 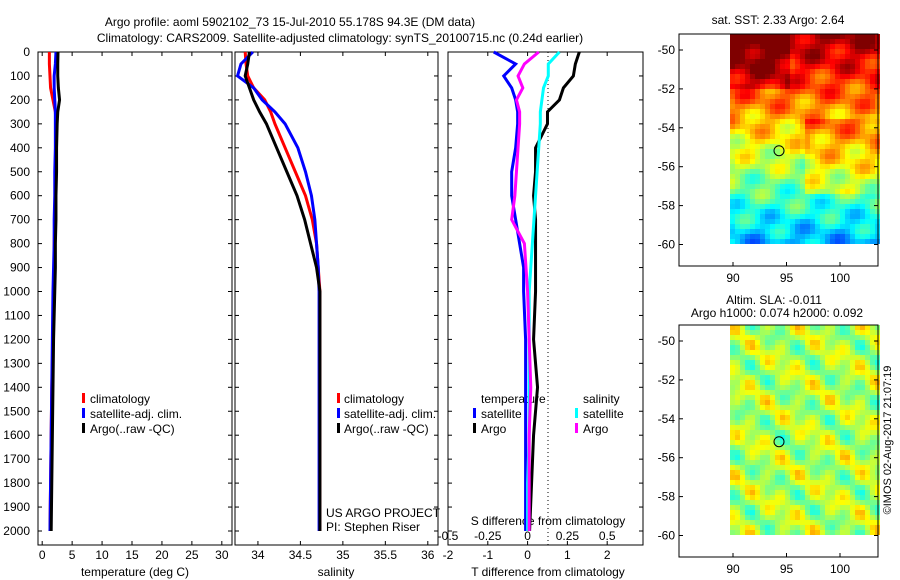 I want to click on depth-tick-label: 1800, so click(x=16, y=483).